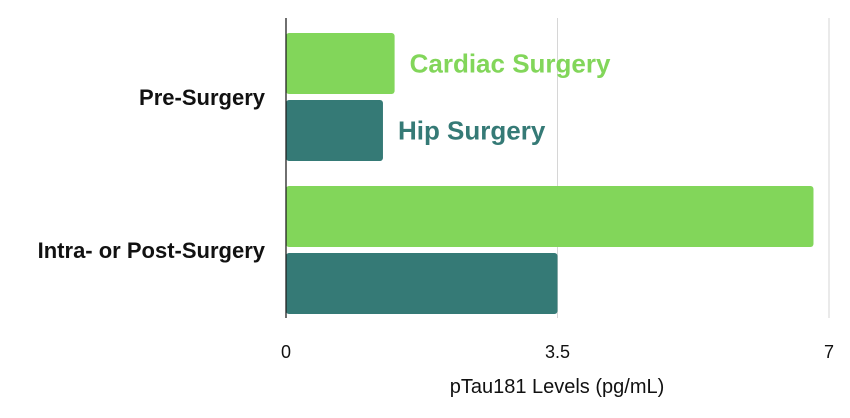 The width and height of the screenshot is (850, 418). I want to click on legend-label-0: Cardiac Surgery, so click(510, 64).